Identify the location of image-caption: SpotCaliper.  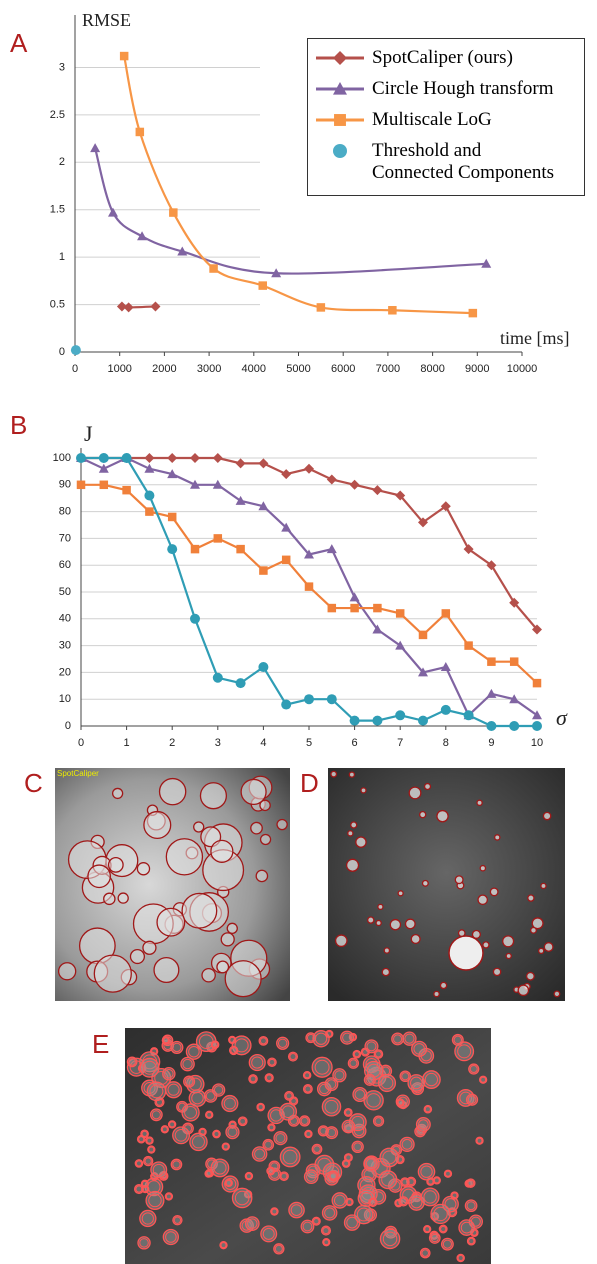
(78, 773).